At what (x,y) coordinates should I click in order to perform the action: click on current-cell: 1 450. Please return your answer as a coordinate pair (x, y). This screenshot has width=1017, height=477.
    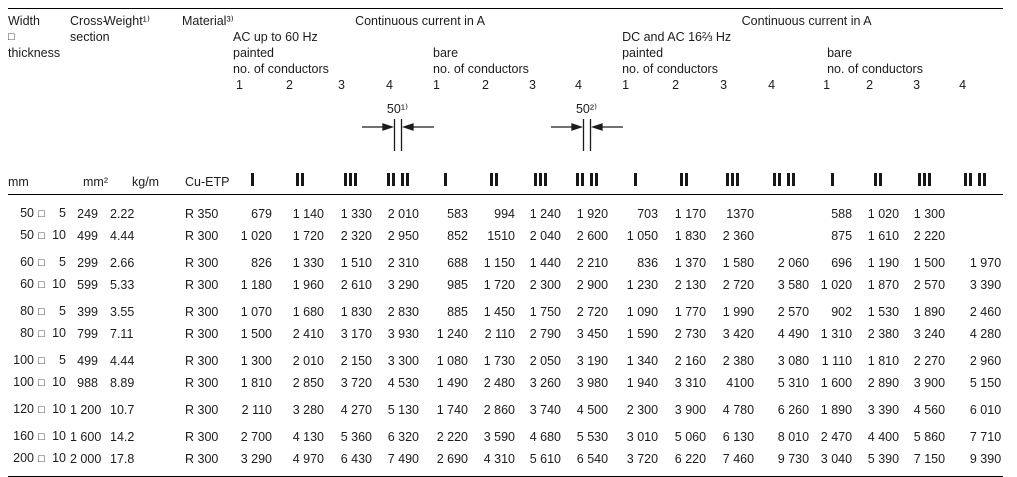
    Looking at the image, I should click on (499, 311).